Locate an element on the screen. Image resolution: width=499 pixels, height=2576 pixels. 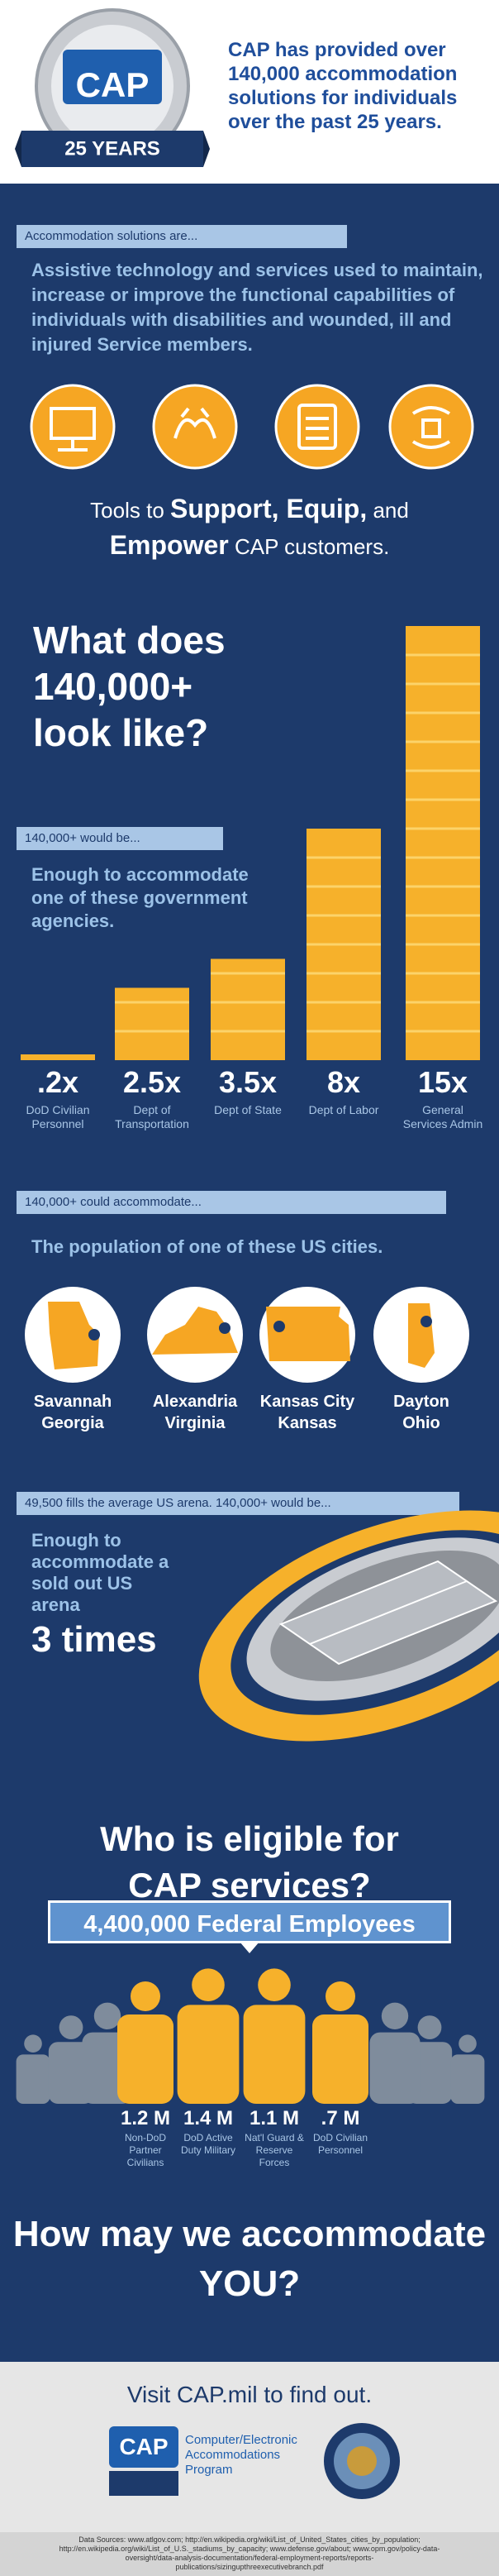
eligibility-title: Who is eligible for CAP services? is located at coordinates (249, 1862).